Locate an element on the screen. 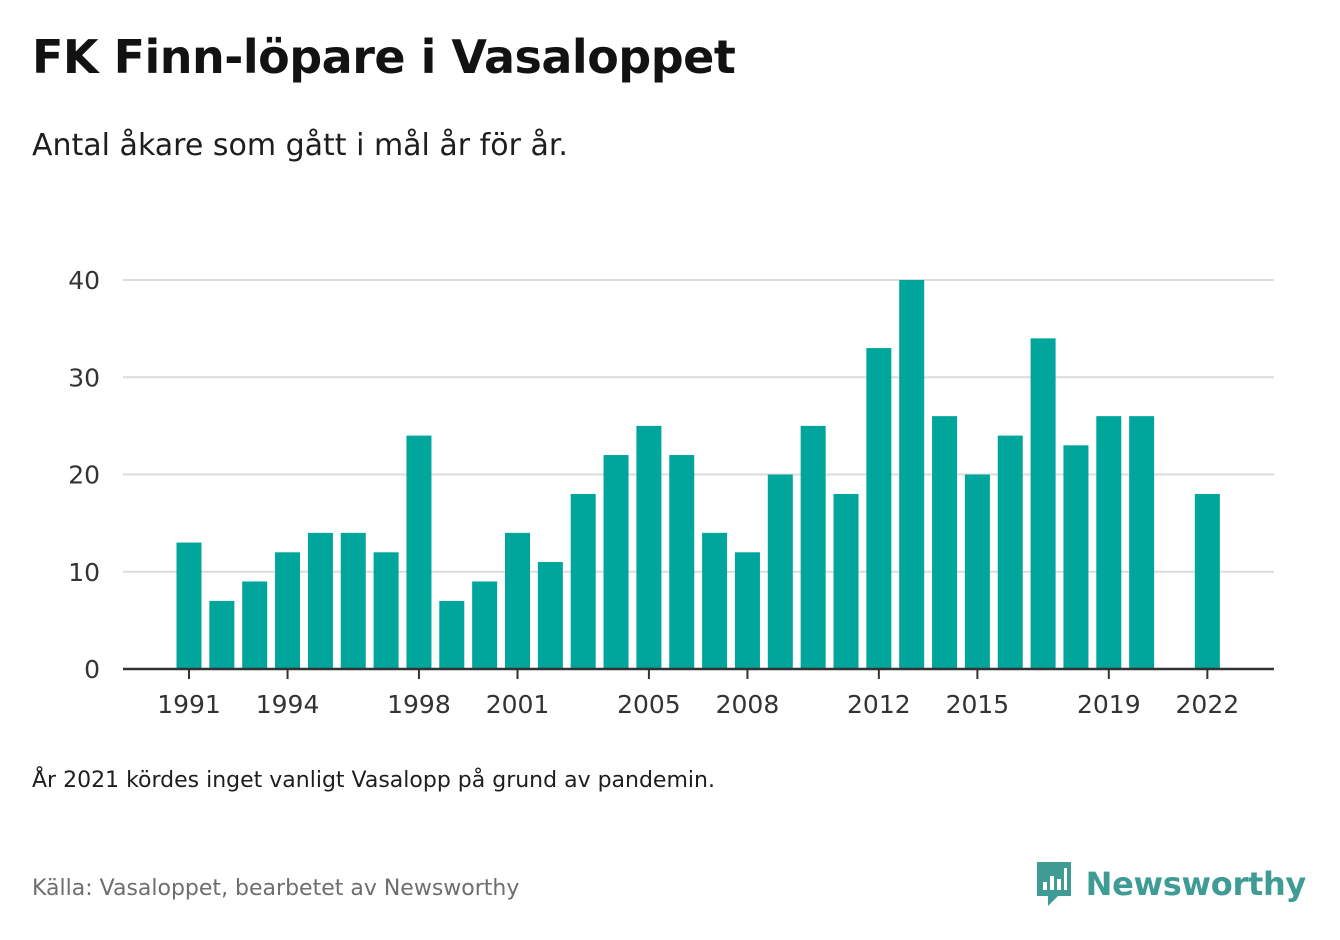  bar-1992 is located at coordinates (222, 634).